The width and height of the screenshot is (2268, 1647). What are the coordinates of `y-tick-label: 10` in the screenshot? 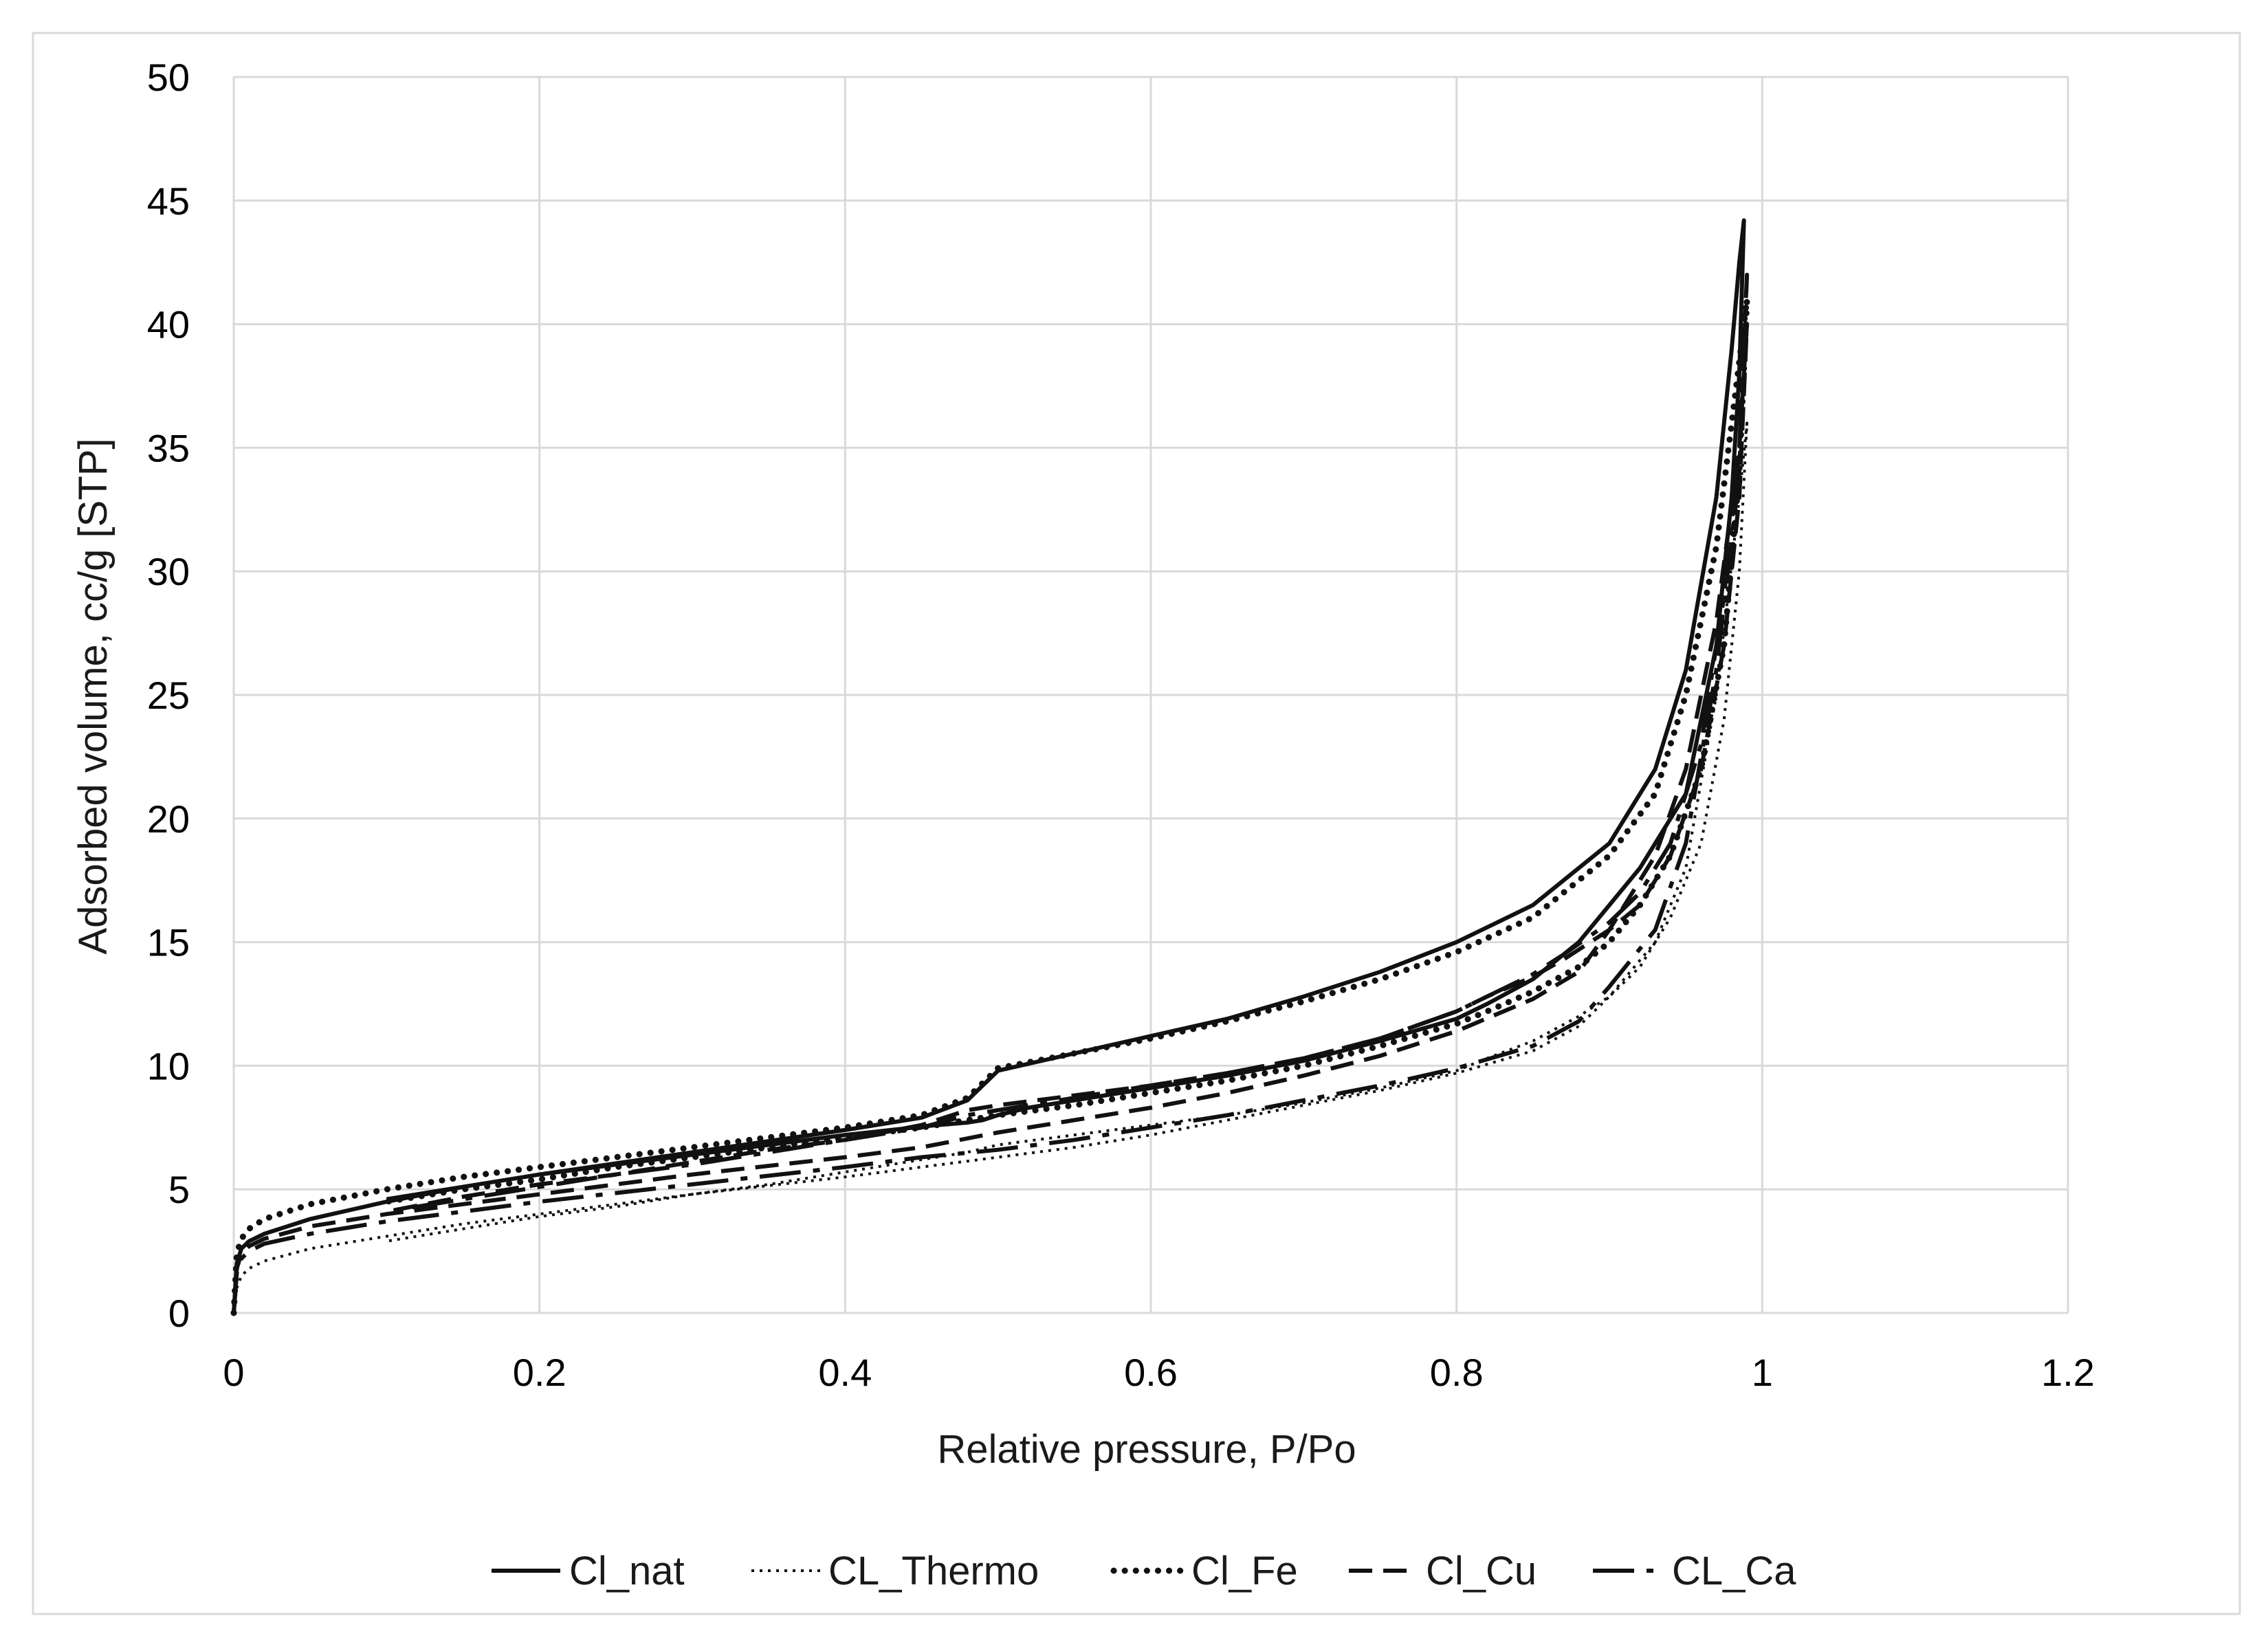 It's located at (168, 1065).